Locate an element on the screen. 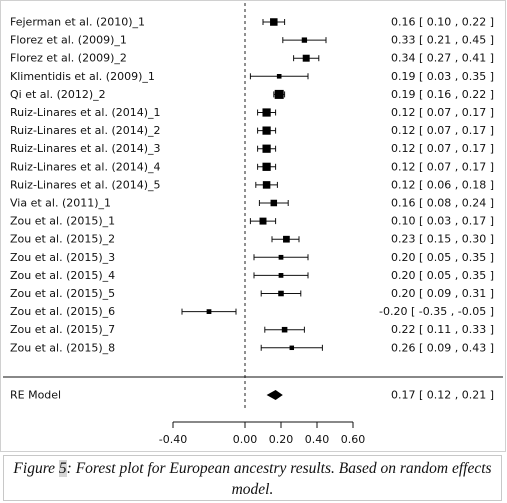 Image resolution: width=507 pixels, height=503 pixels. x-axis-tick-label: 0.20 is located at coordinates (281, 439).